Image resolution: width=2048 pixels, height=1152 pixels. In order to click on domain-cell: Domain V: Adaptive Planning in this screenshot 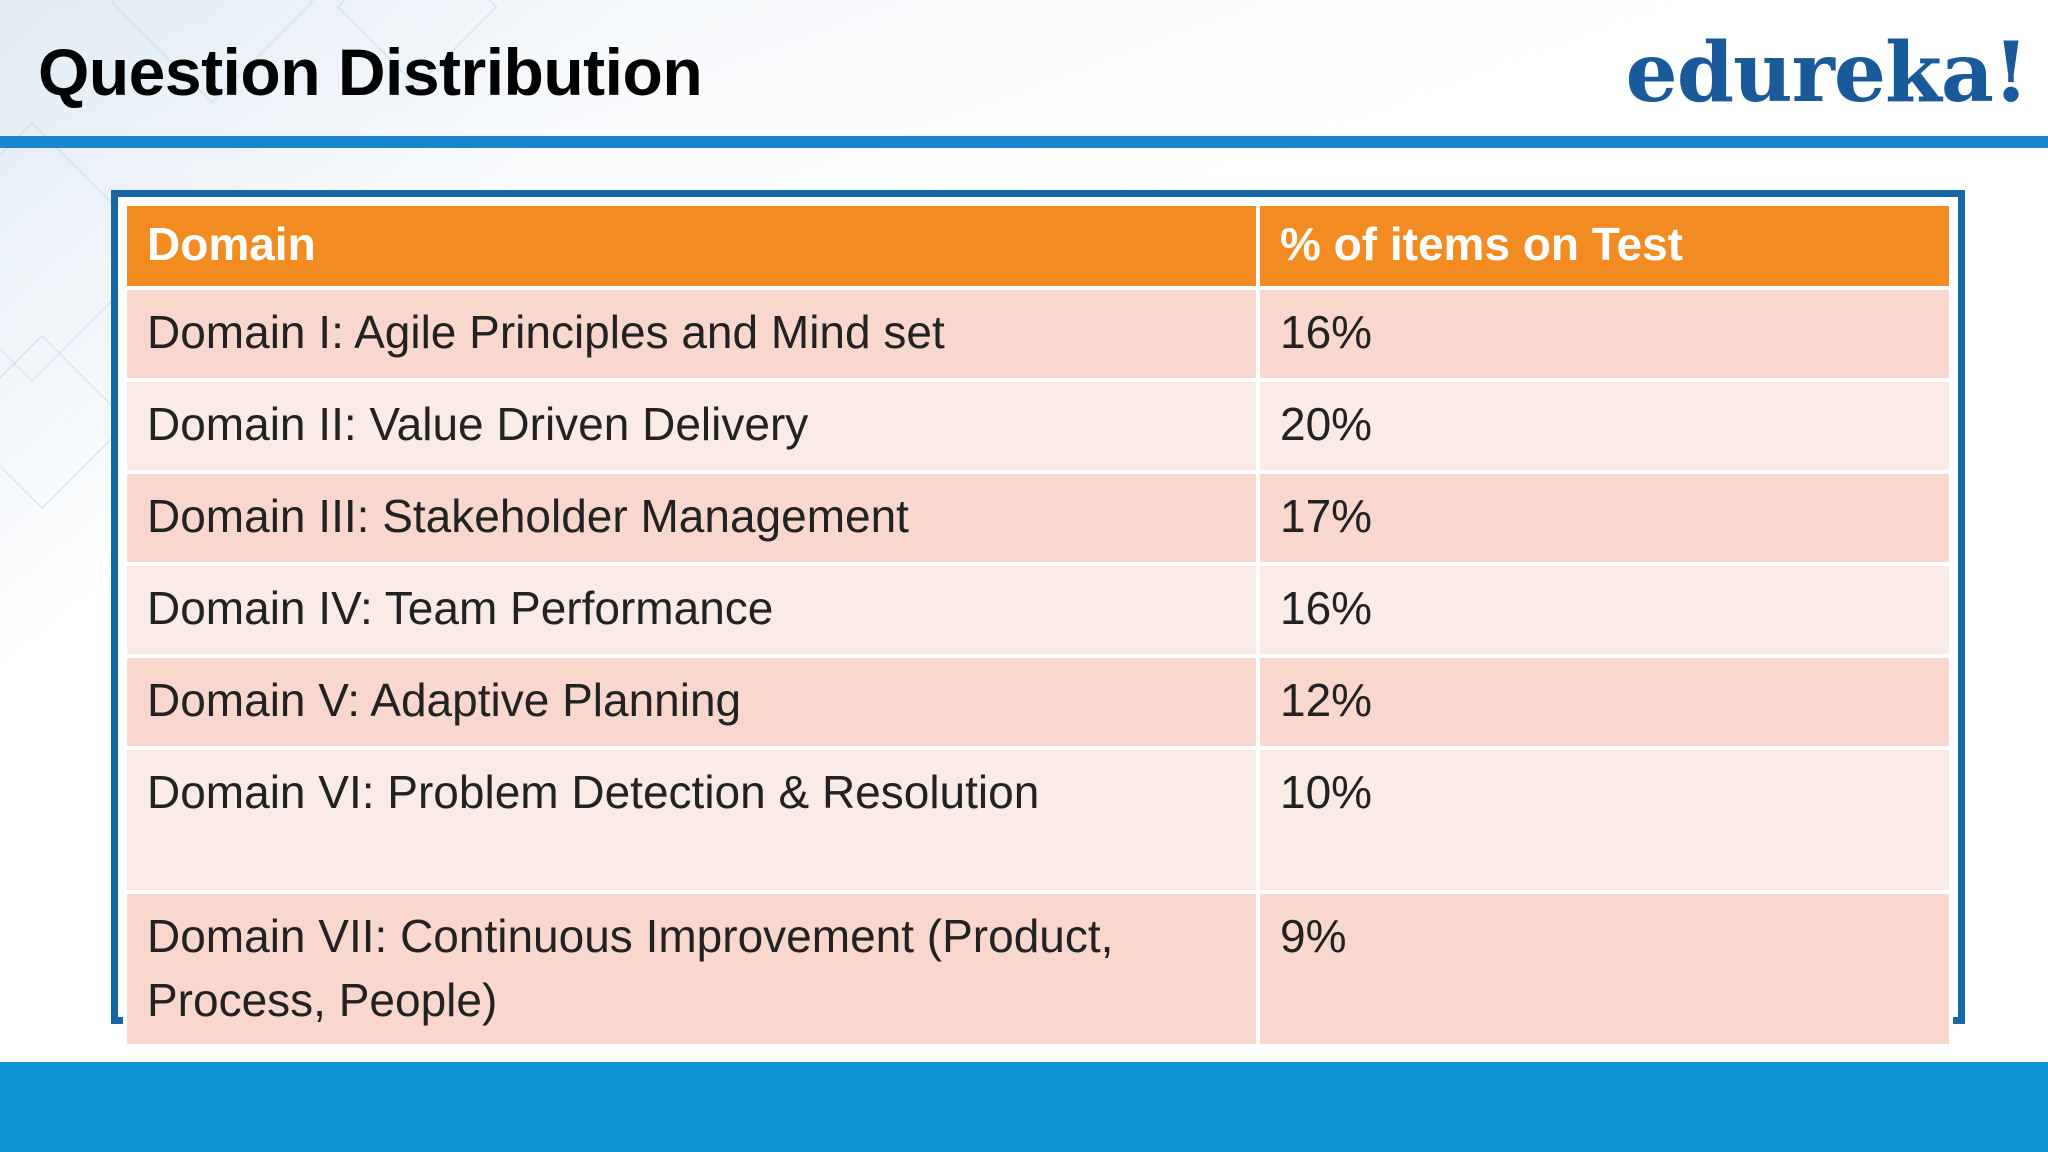, I will do `click(691, 702)`.